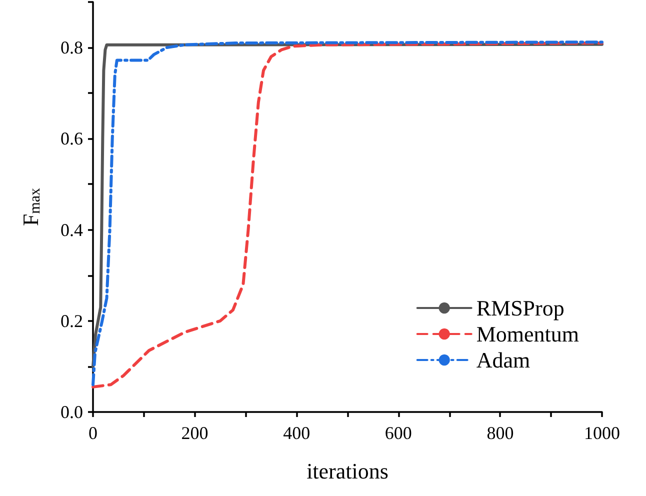 The width and height of the screenshot is (646, 496). What do you see at coordinates (93, 433) in the screenshot?
I see `x-tick-label: 0` at bounding box center [93, 433].